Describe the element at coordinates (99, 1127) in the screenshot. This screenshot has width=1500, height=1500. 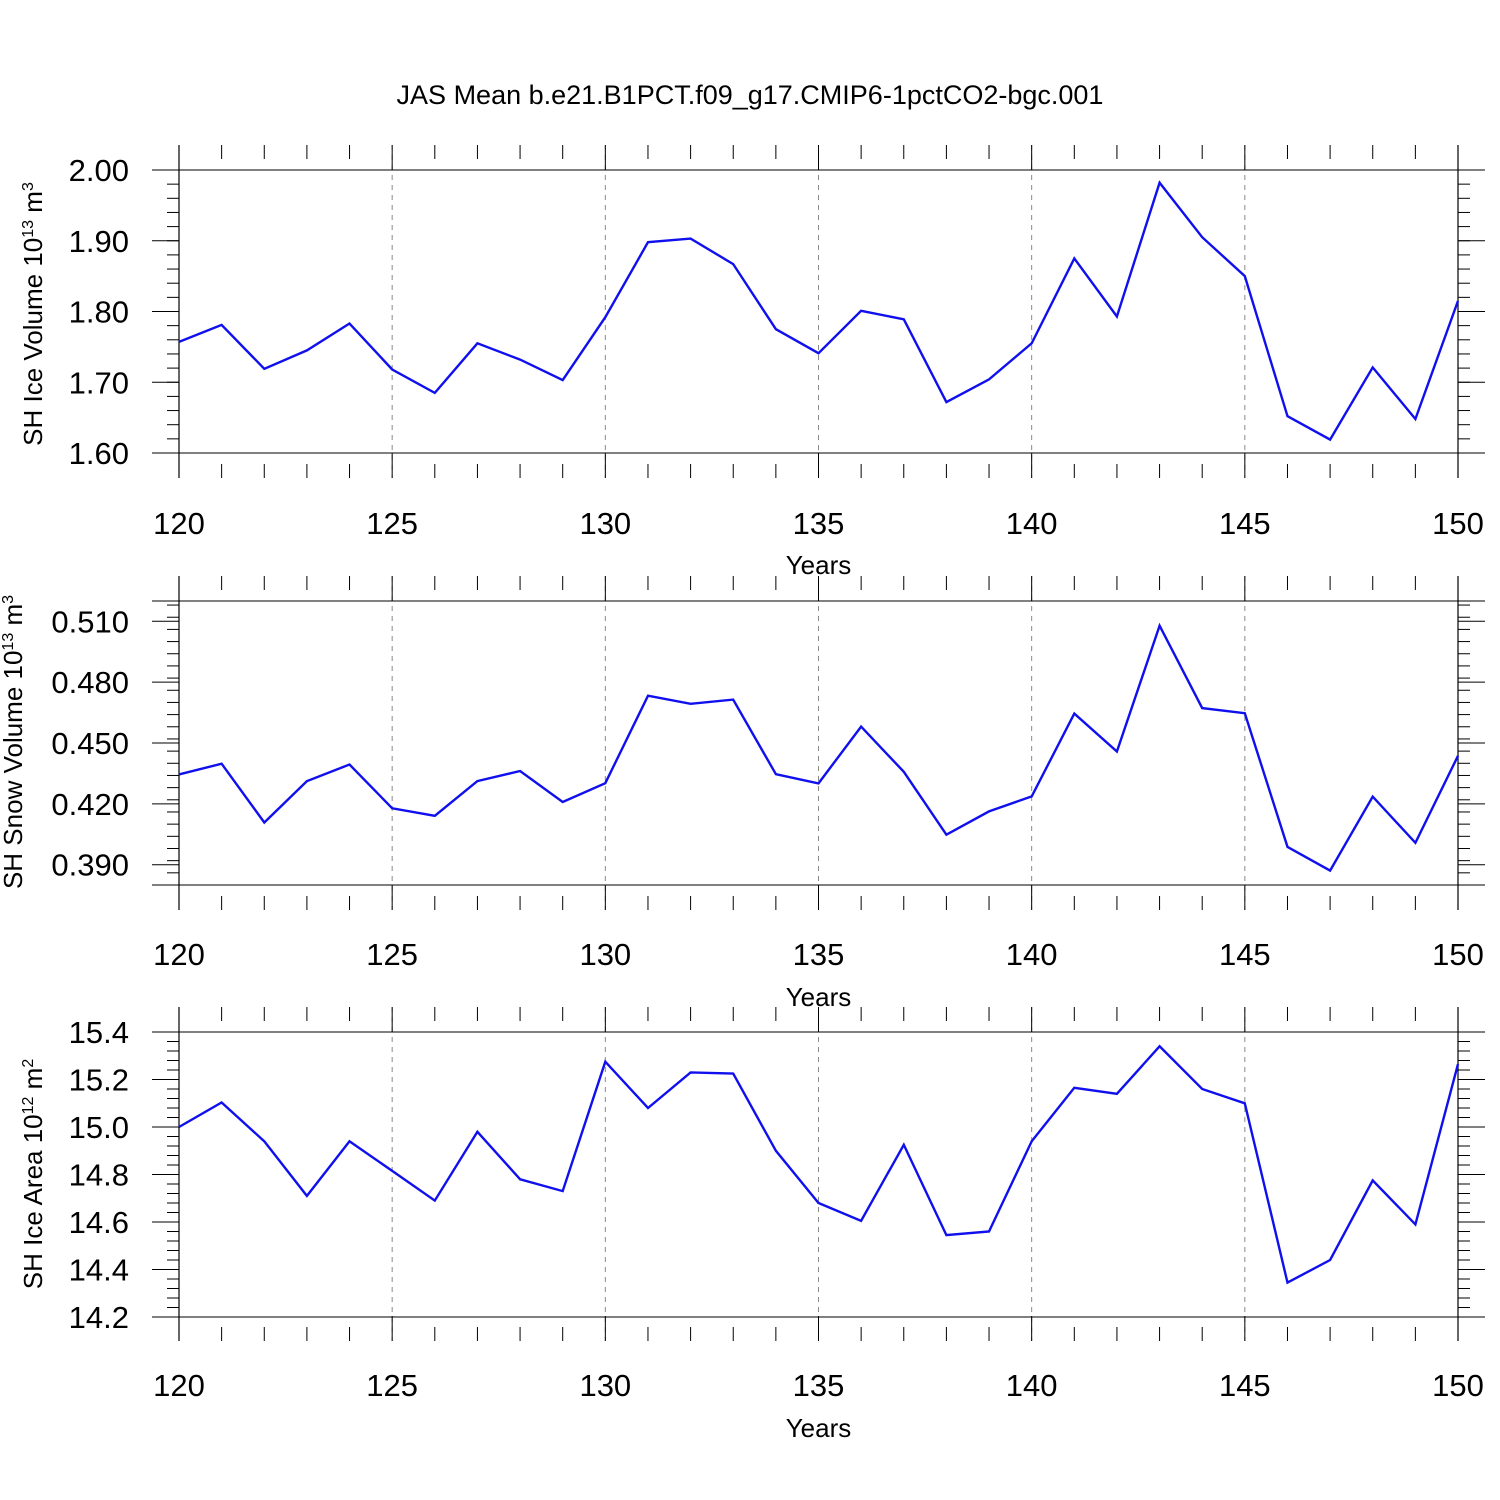
I see `y-tick-label: 15.0` at that location.